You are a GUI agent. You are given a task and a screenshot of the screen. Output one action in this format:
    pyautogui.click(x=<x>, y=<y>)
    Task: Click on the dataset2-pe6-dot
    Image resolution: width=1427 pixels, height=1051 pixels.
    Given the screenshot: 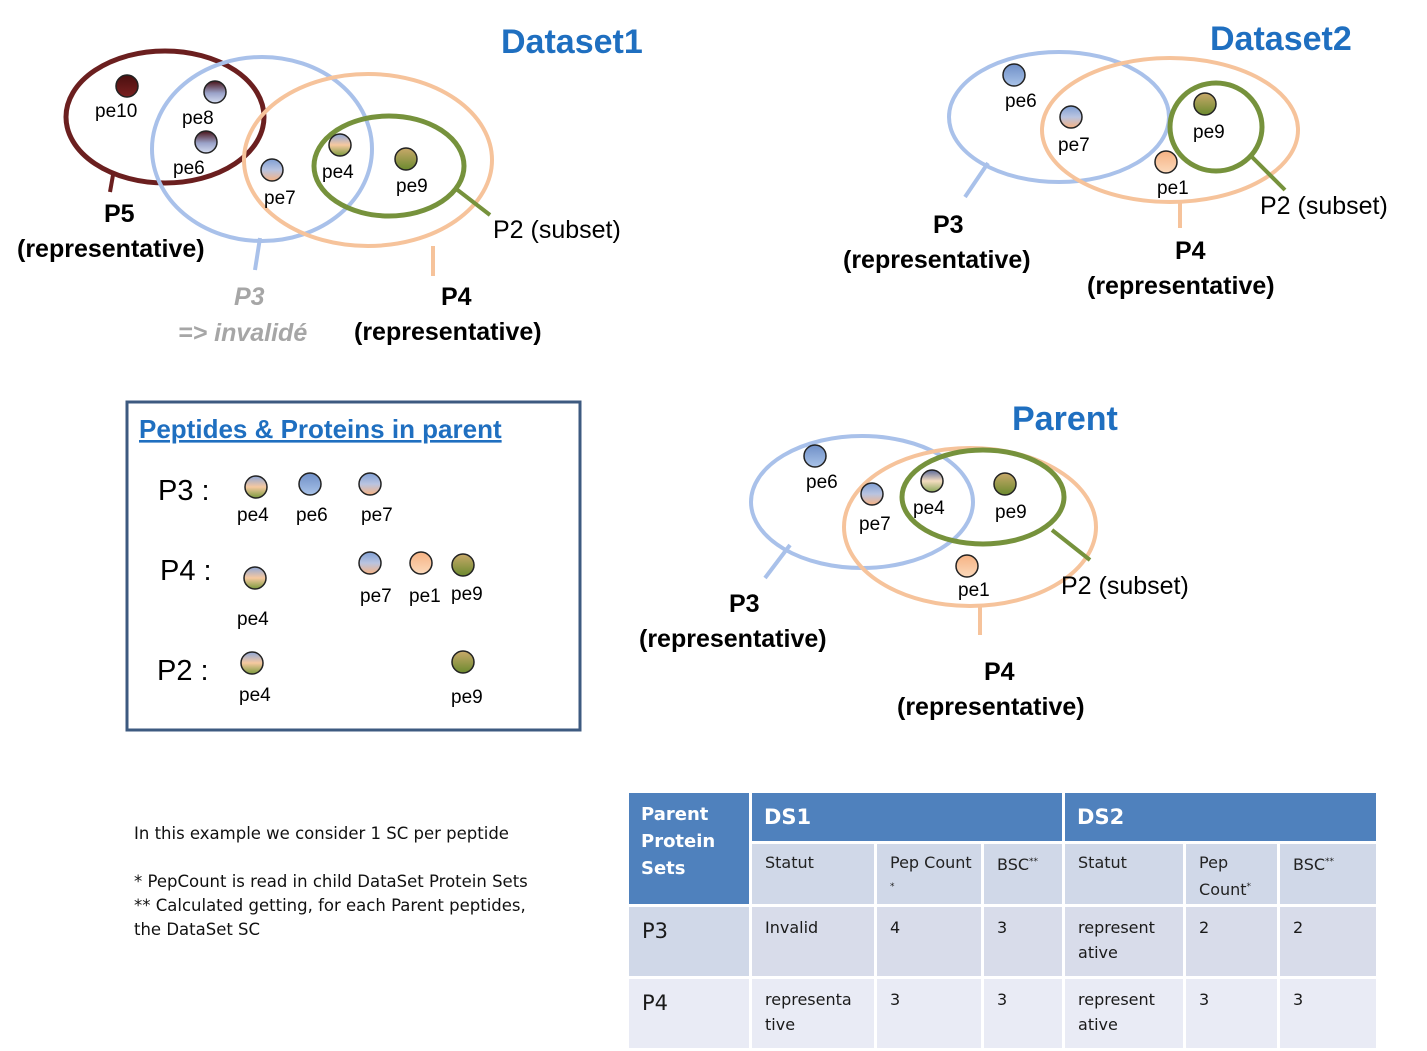 What is the action you would take?
    pyautogui.click(x=1014, y=75)
    